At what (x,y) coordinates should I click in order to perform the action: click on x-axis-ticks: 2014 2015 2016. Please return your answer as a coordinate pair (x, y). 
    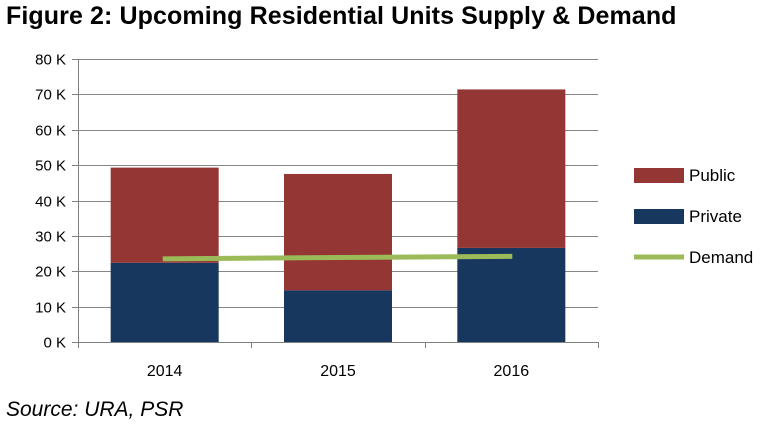
    Looking at the image, I should click on (338, 371).